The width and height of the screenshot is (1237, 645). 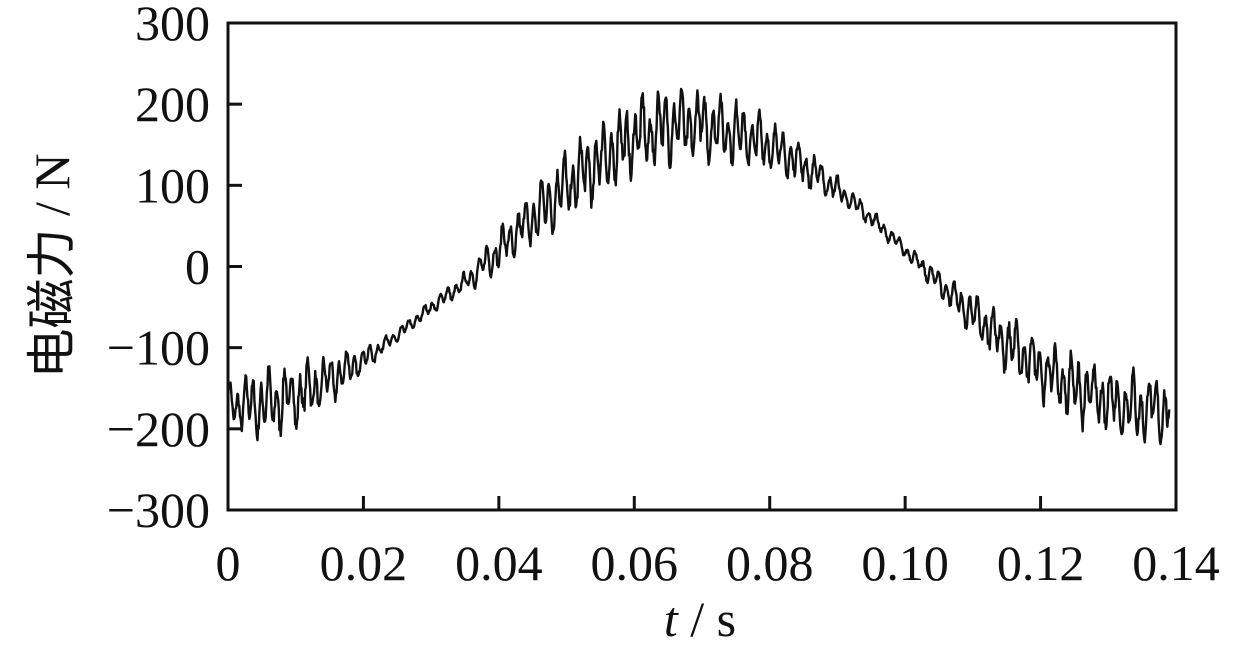 What do you see at coordinates (700, 618) in the screenshot?
I see `x-axis-title: t / s` at bounding box center [700, 618].